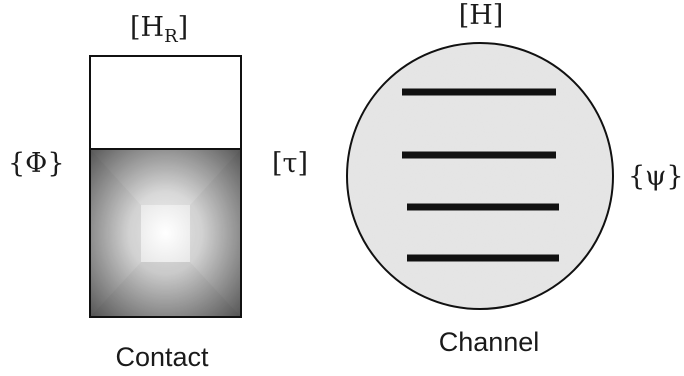  I want to click on contact-left-label: {Φ}, so click(36, 163).